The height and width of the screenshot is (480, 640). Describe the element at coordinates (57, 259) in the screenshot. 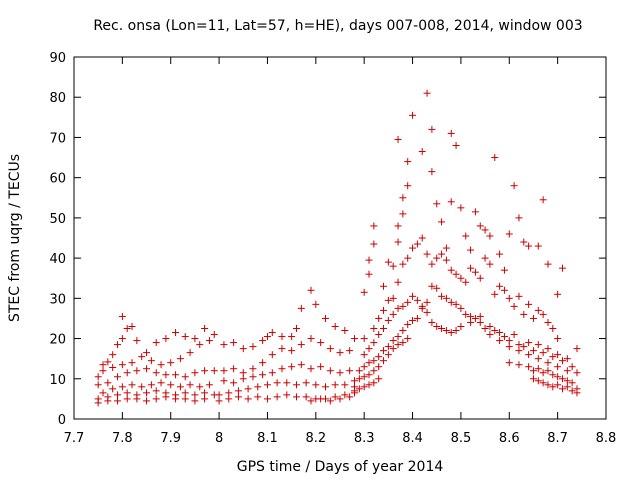

I see `y-tick-label: 40` at that location.